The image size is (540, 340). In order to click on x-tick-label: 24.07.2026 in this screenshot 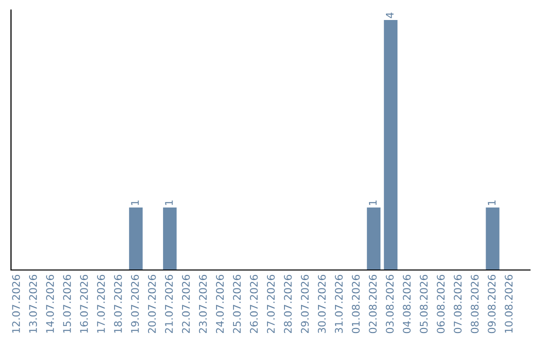, I will do `click(220, 304)`.